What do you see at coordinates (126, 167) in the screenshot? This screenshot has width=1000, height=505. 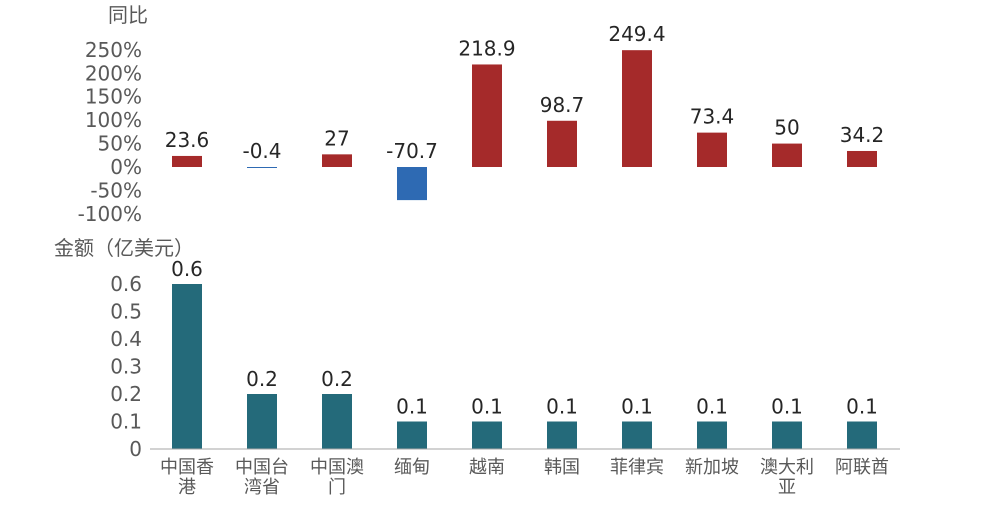 I see `top-ytick-label: 0%` at bounding box center [126, 167].